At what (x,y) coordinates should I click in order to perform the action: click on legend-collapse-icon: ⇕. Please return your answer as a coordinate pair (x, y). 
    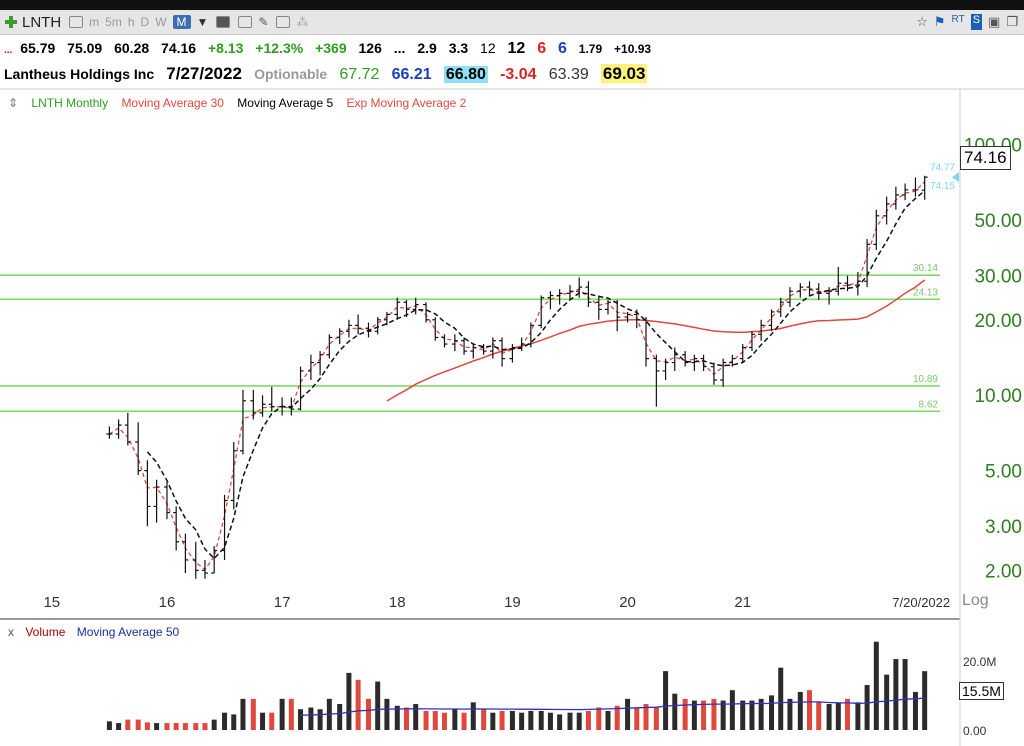
    Looking at the image, I should click on (13, 103).